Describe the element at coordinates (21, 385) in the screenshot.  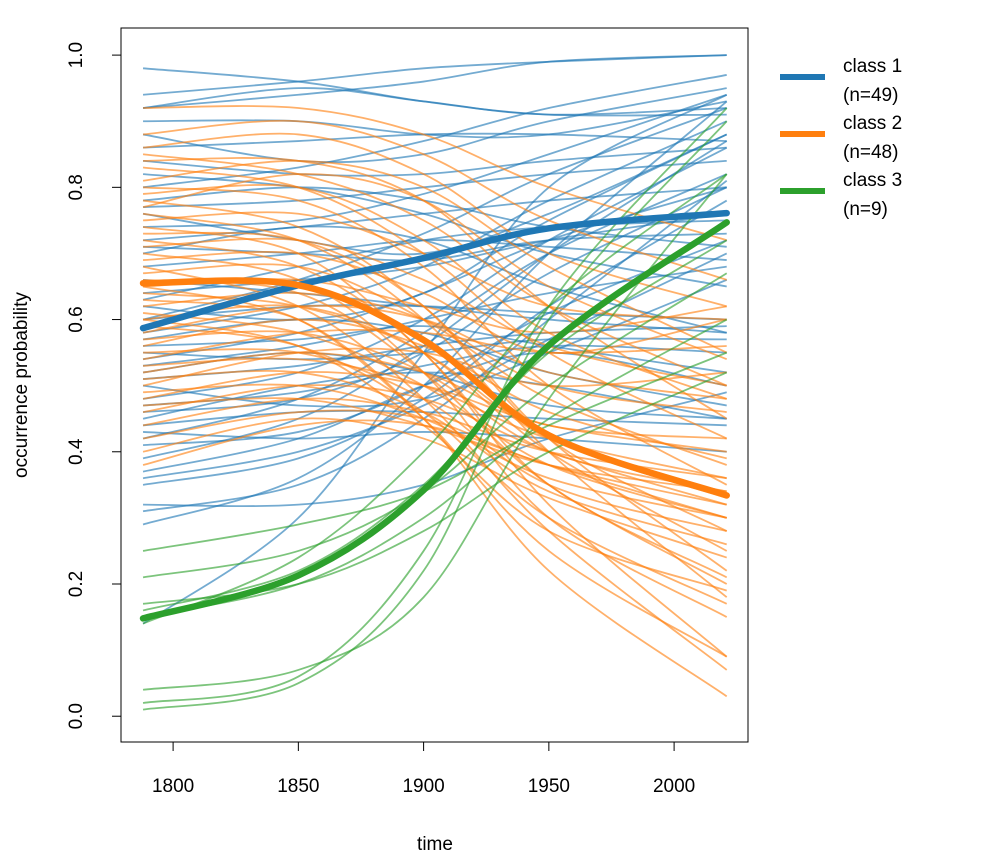
I see `y-axis-label: occurrence probability` at that location.